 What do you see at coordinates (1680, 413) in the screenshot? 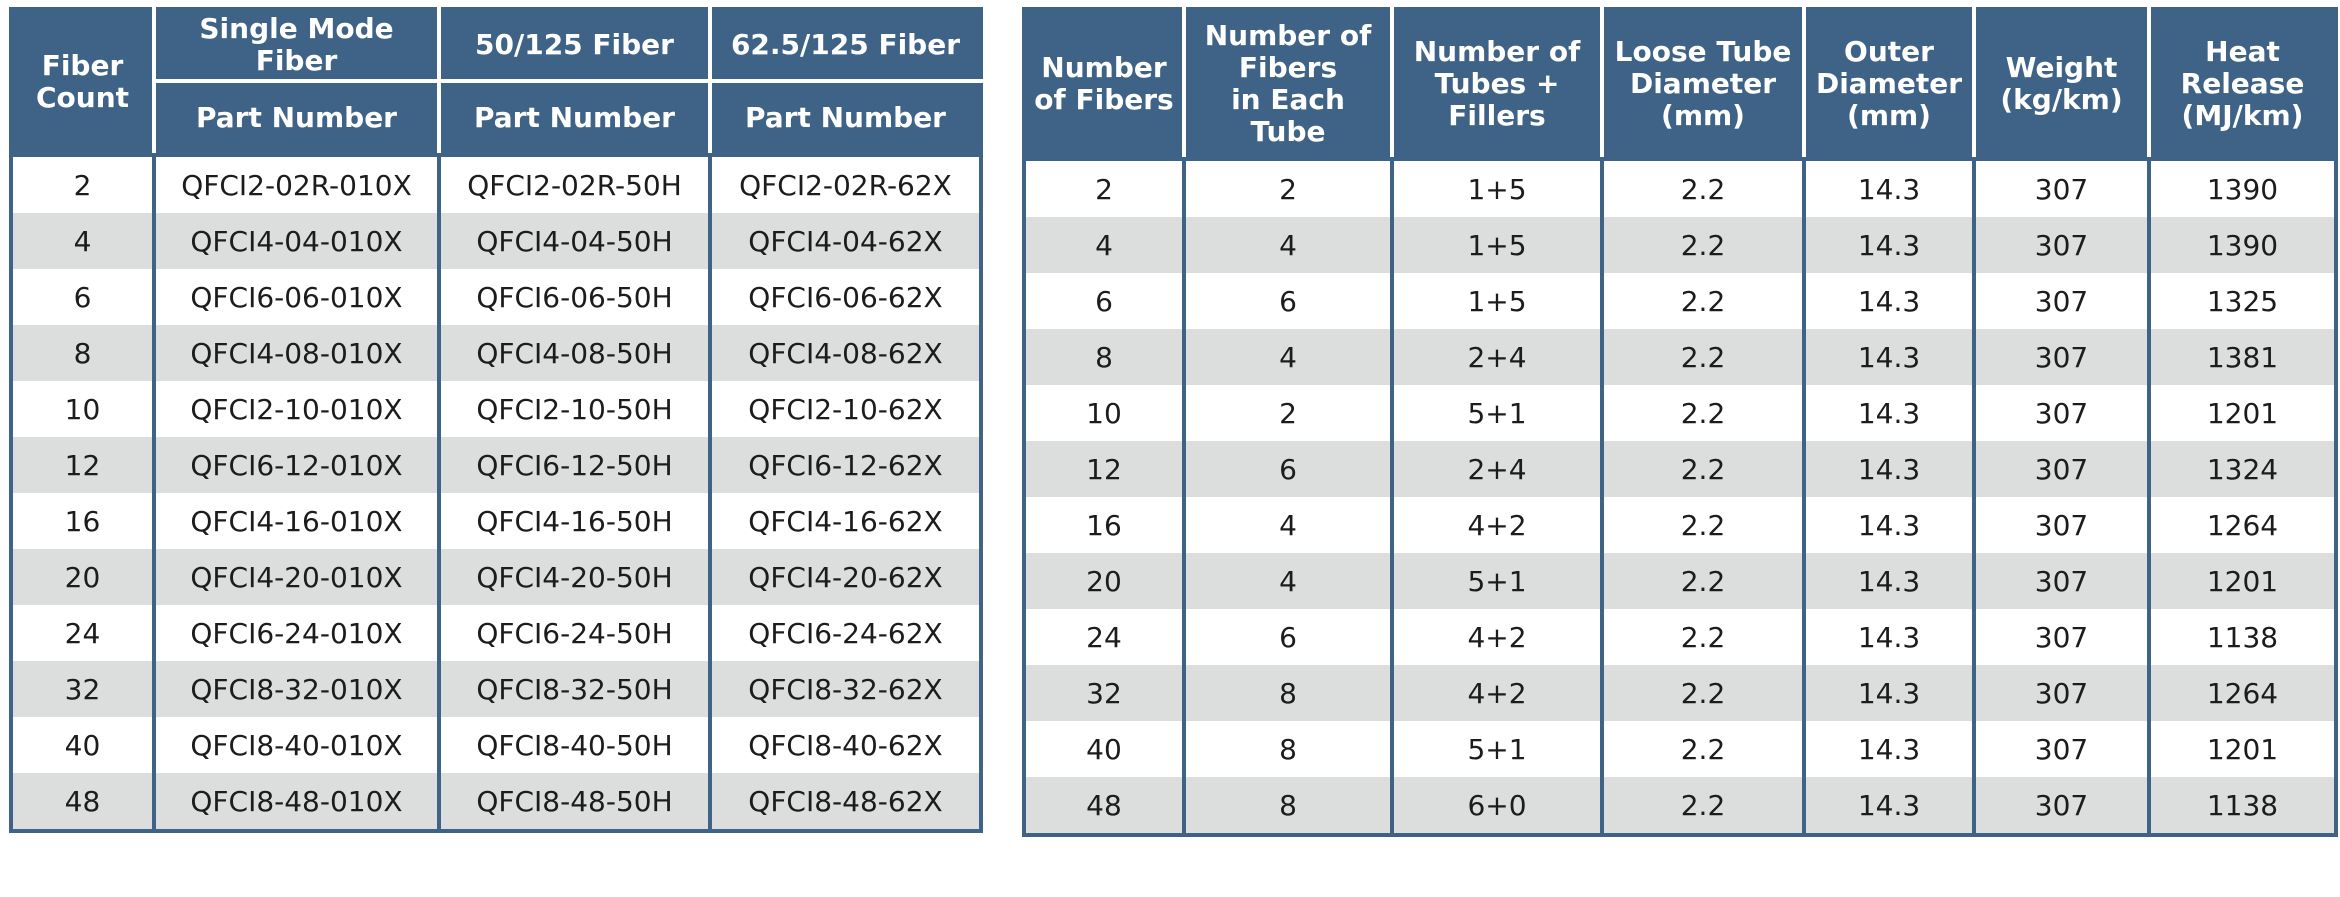
I see `table-row: 10 2 5+1 2.2 14.3 307 1201` at bounding box center [1680, 413].